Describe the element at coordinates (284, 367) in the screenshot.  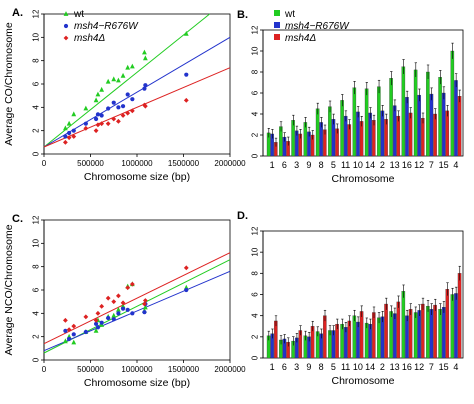
I see `category-label: 6` at that location.